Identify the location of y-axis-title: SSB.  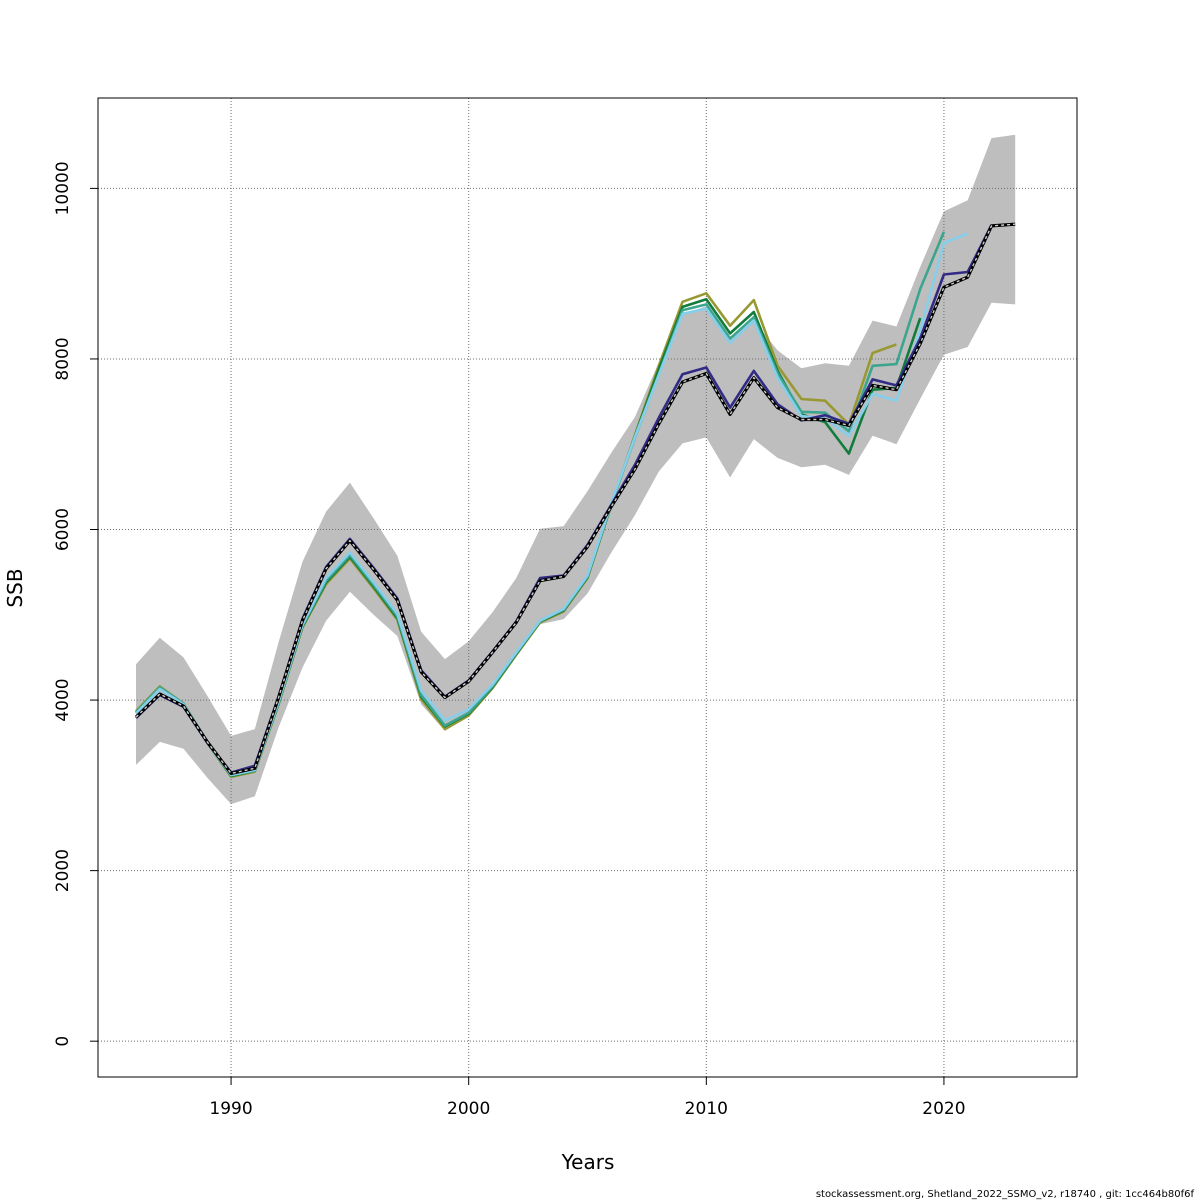
(15, 587).